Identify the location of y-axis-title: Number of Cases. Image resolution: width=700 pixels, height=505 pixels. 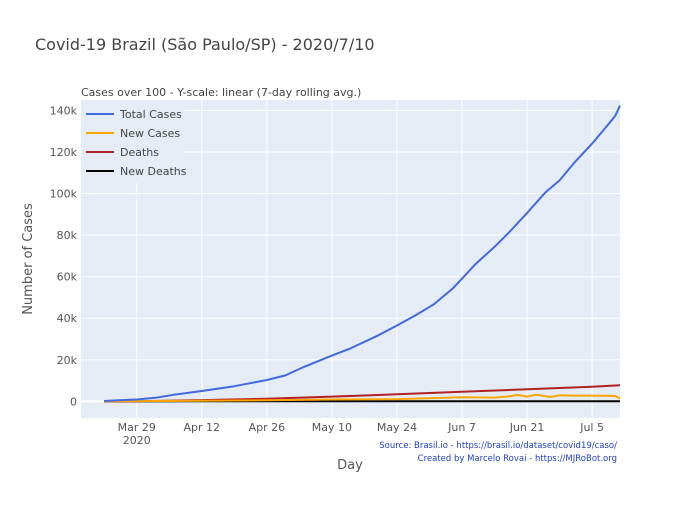
(28, 259).